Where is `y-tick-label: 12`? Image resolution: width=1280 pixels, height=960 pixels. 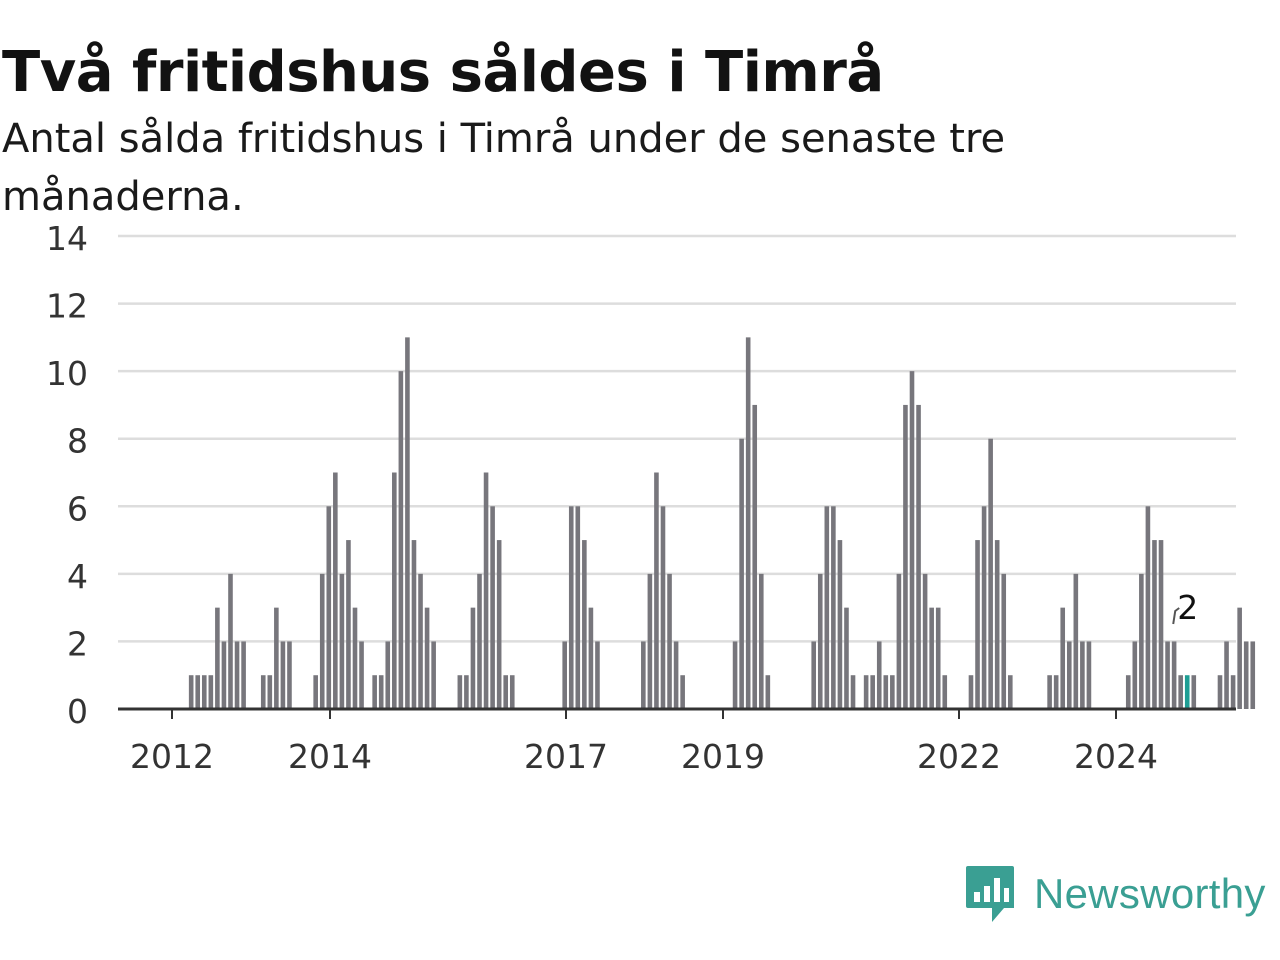
y-tick-label: 12 is located at coordinates (67, 306).